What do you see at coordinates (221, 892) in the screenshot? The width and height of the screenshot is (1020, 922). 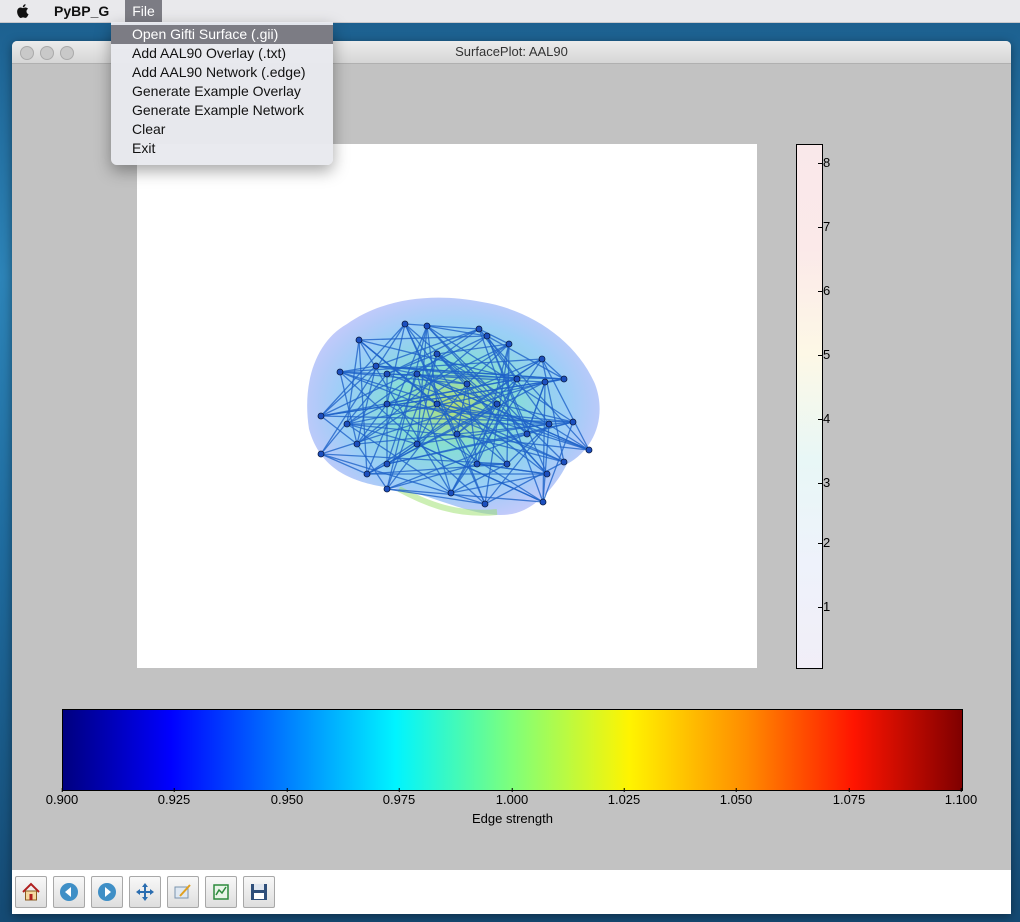 I see `subplots-button` at bounding box center [221, 892].